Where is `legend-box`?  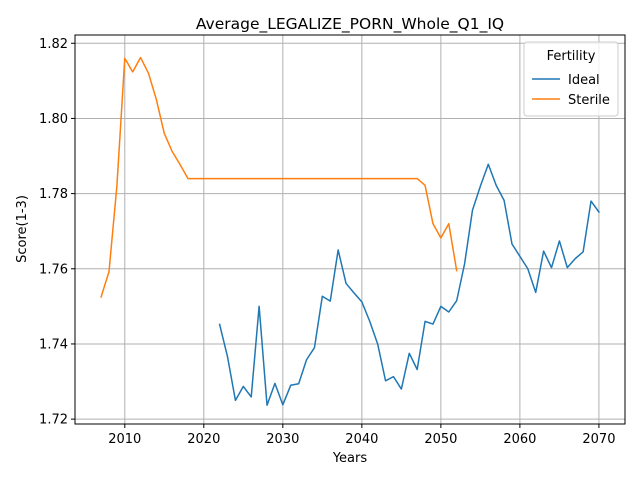 legend-box is located at coordinates (571, 79).